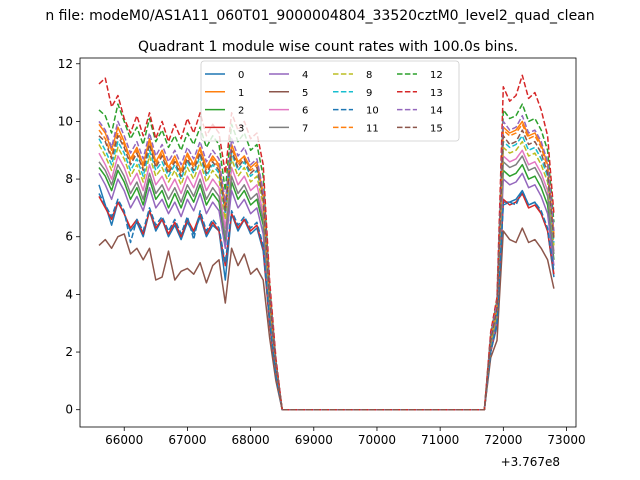 This screenshot has width=640, height=480. Describe the element at coordinates (369, 75) in the screenshot. I see `legend-label-8: 8` at that location.